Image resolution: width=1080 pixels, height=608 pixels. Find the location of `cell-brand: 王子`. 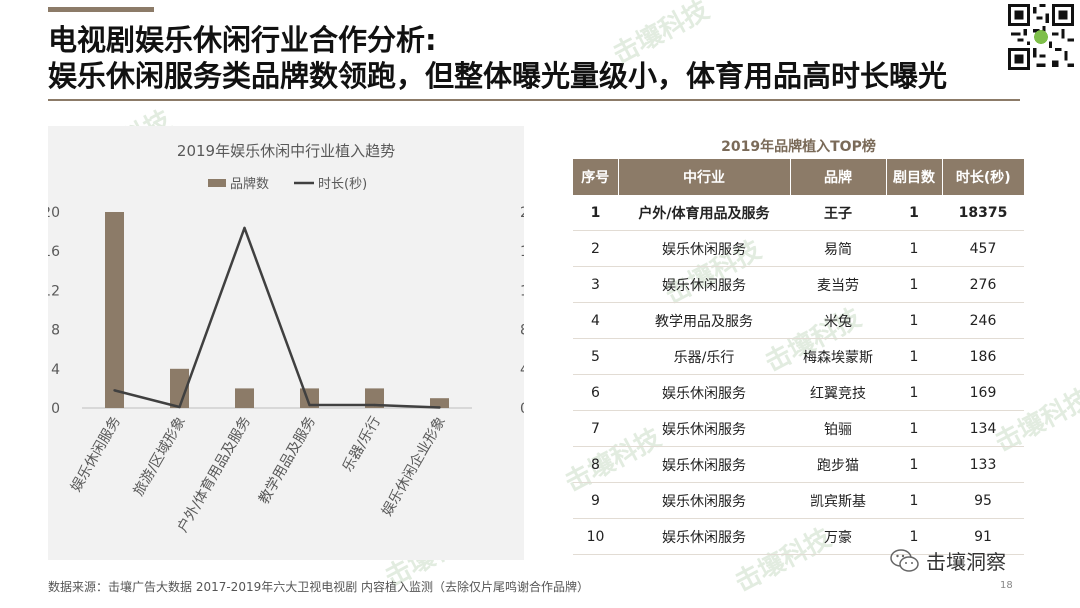

cell-brand: 王子 is located at coordinates (838, 213).